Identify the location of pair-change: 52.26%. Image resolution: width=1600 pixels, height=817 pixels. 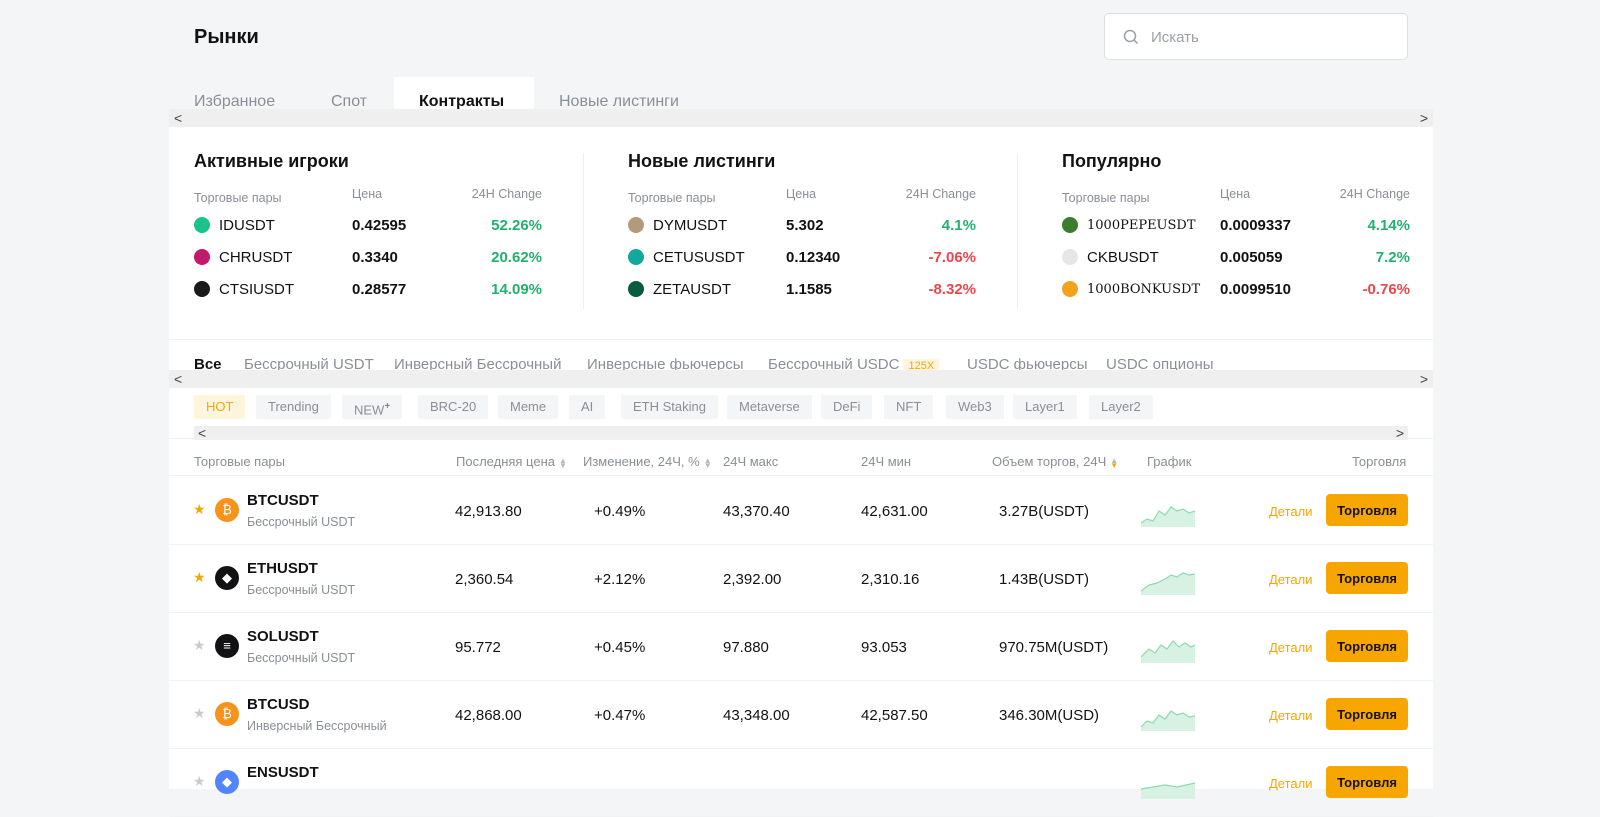
(516, 225).